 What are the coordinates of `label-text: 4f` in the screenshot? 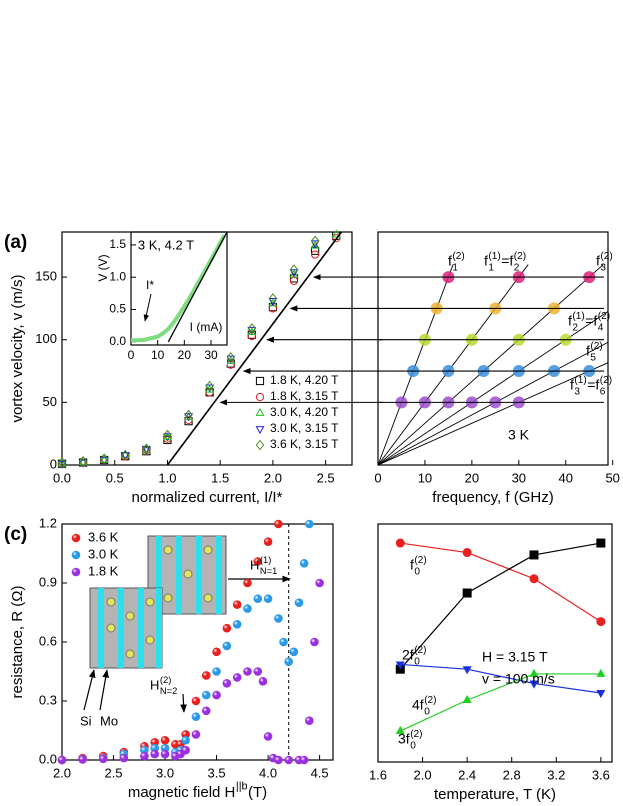 It's located at (418, 705).